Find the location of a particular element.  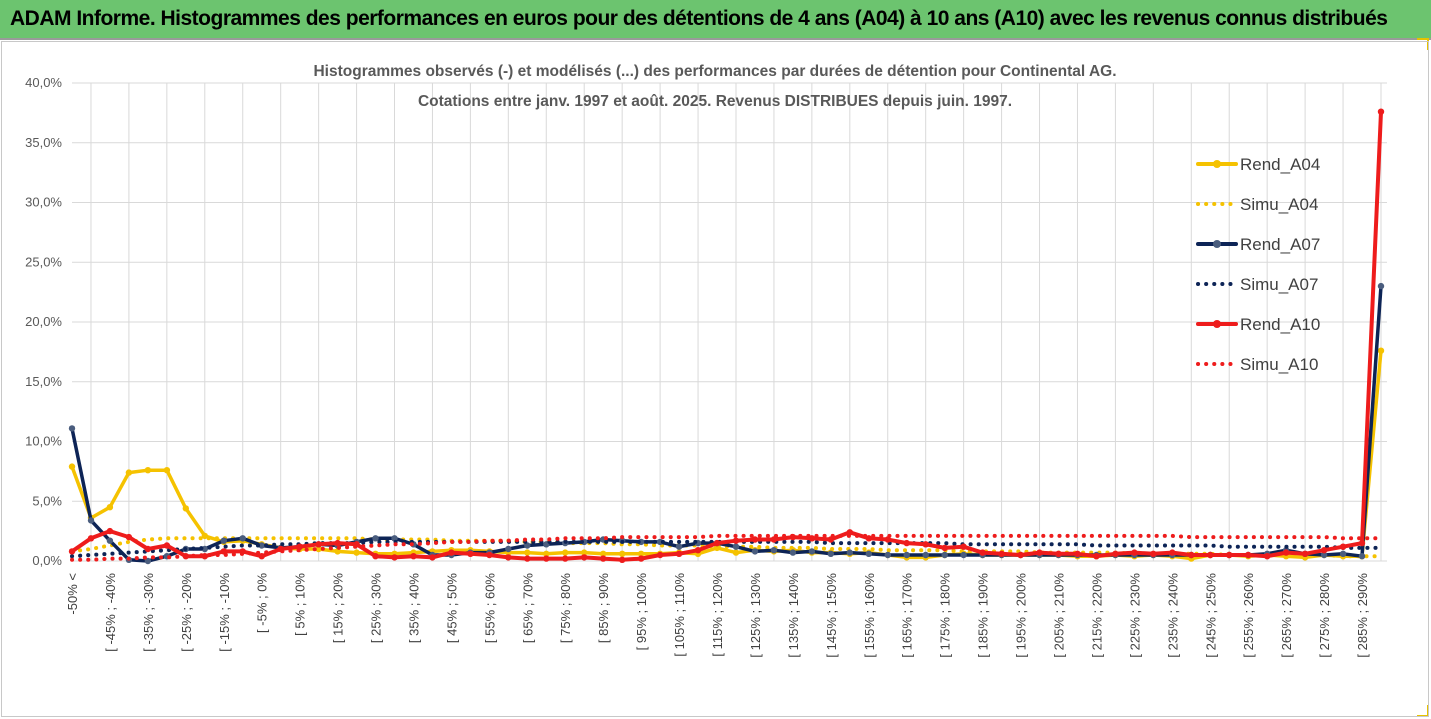

x-tick-label: [ 225% ; 230% is located at coordinates (1134, 615).